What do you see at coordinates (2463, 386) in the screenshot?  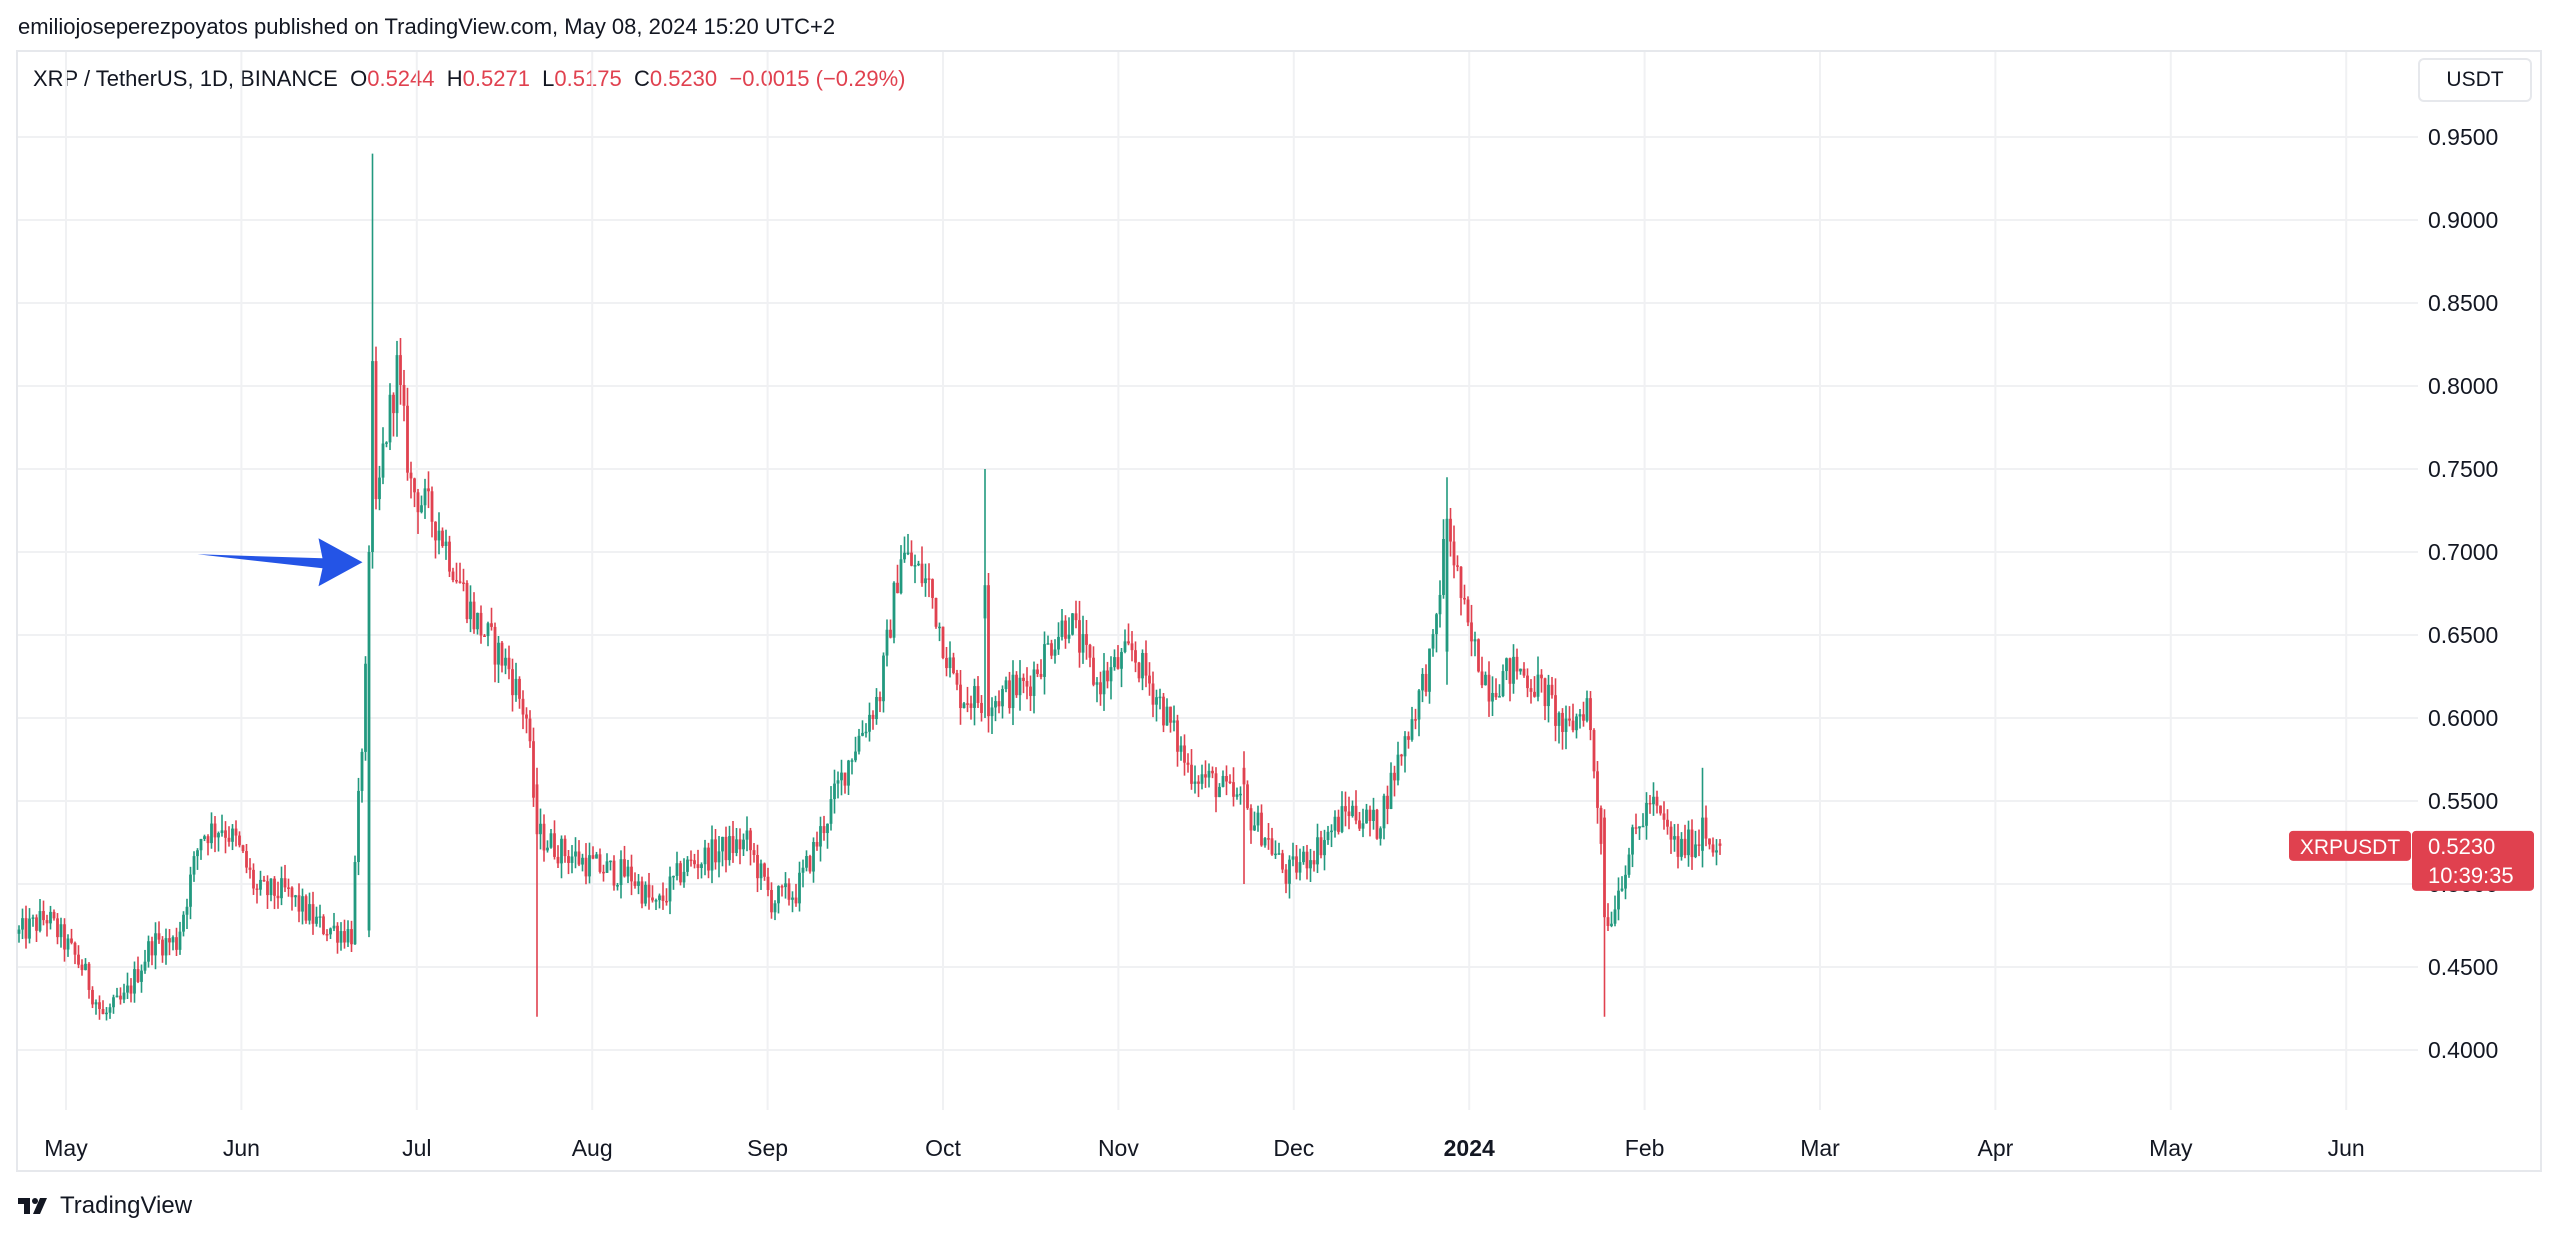 I see `y-tick-label: 0.8000` at bounding box center [2463, 386].